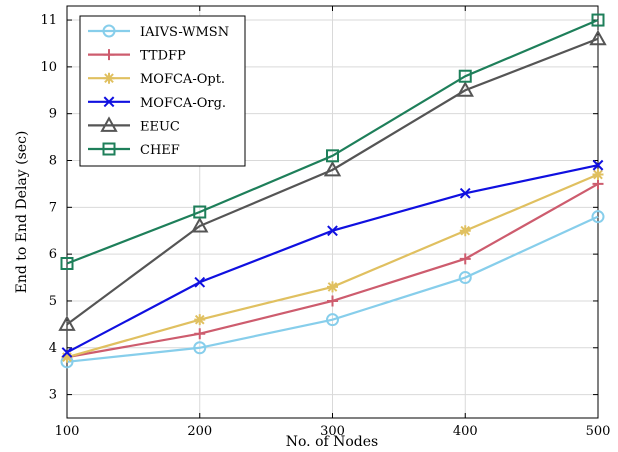 This screenshot has width=618, height=452. I want to click on y-tick-label: 8, so click(53, 161).